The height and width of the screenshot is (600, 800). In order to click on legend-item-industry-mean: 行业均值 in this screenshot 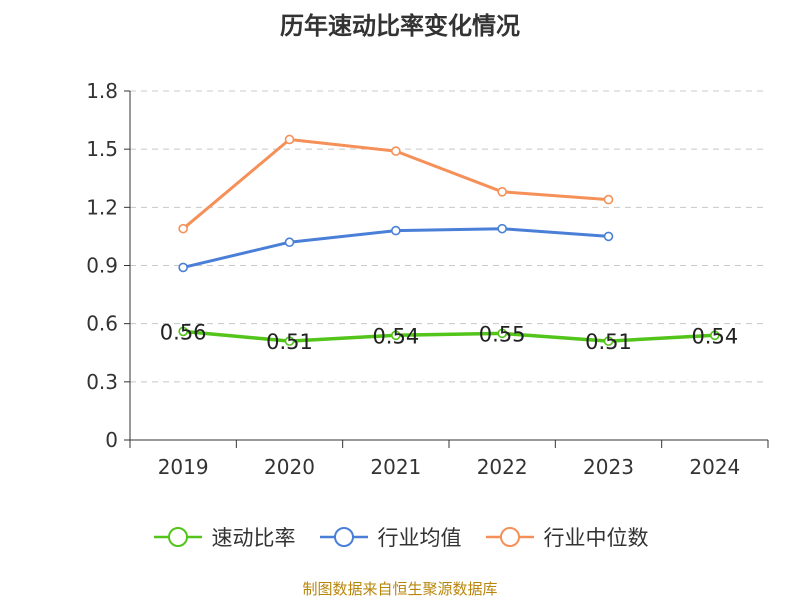, I will do `click(390, 537)`.